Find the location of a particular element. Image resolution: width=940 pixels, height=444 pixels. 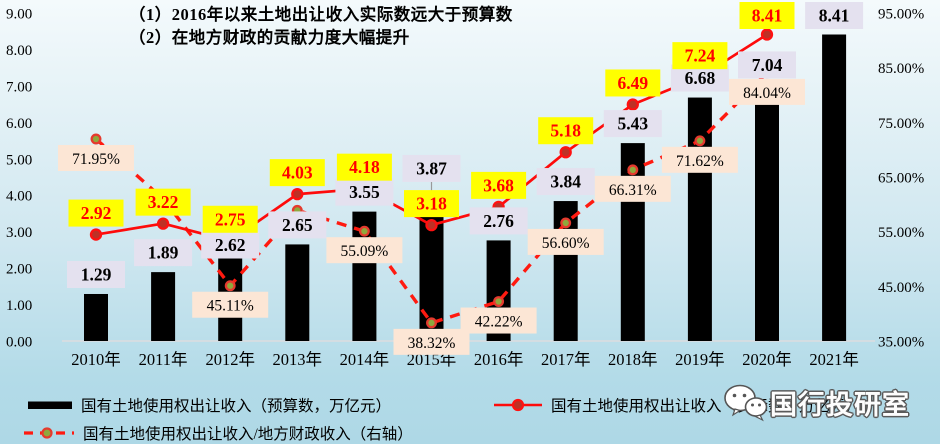

bar-label-2013年: 2.65 is located at coordinates (297, 225).